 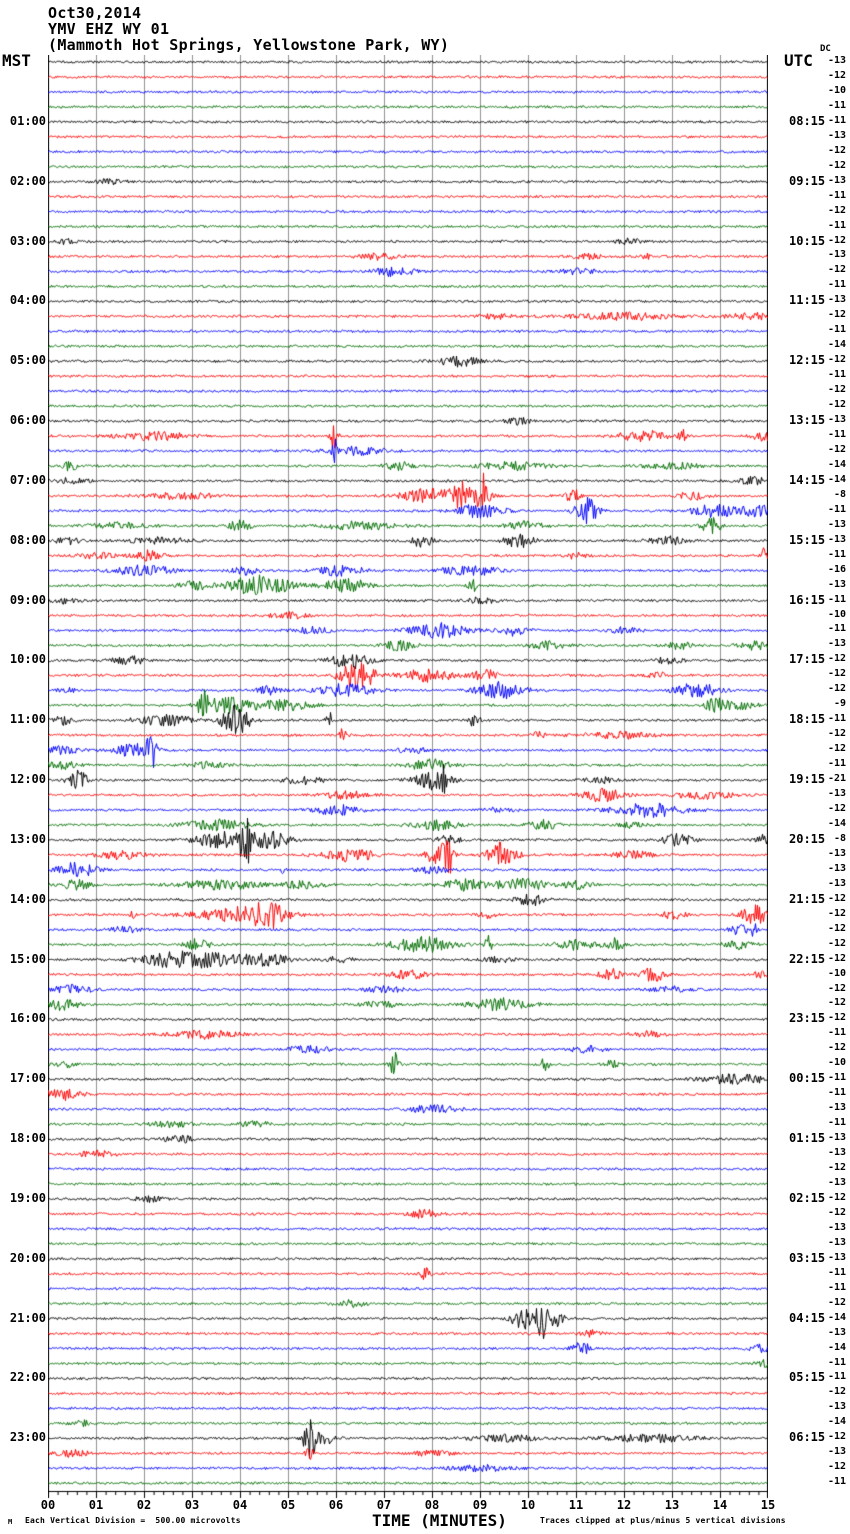 I want to click on utc-time-label: 10:15, so click(x=807, y=240).